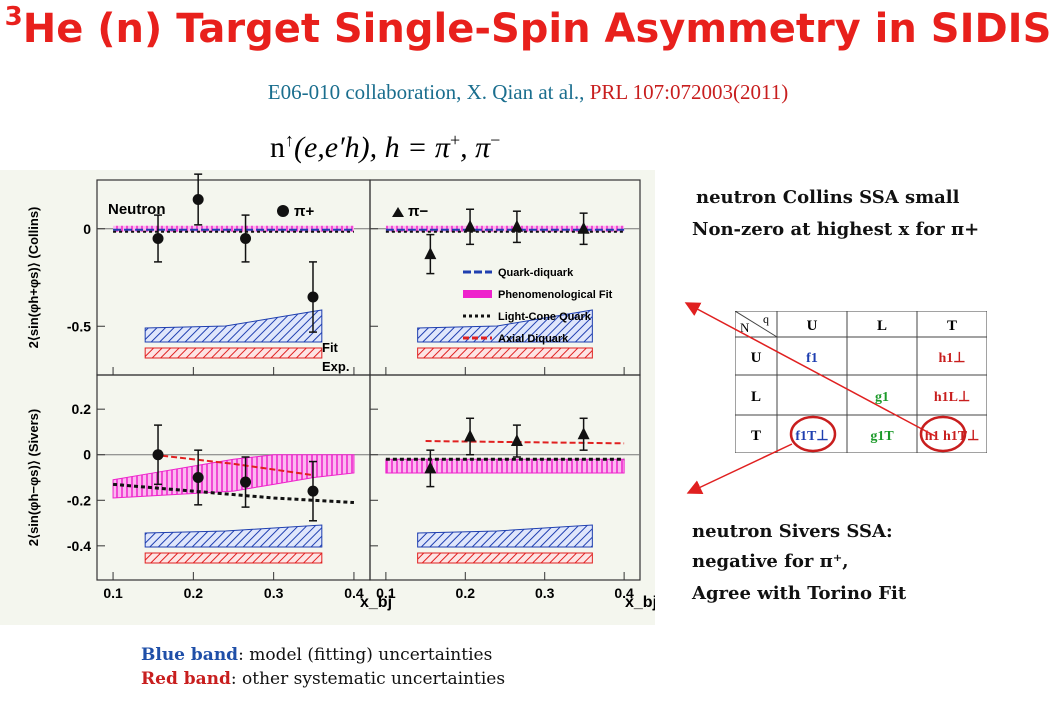  Describe the element at coordinates (952, 326) in the screenshot. I see `tmd-col-header: T` at that location.